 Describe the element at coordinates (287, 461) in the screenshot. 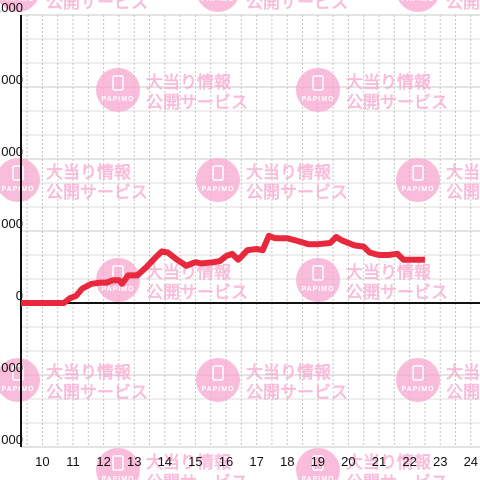

I see `x-tick-label: 18` at that location.